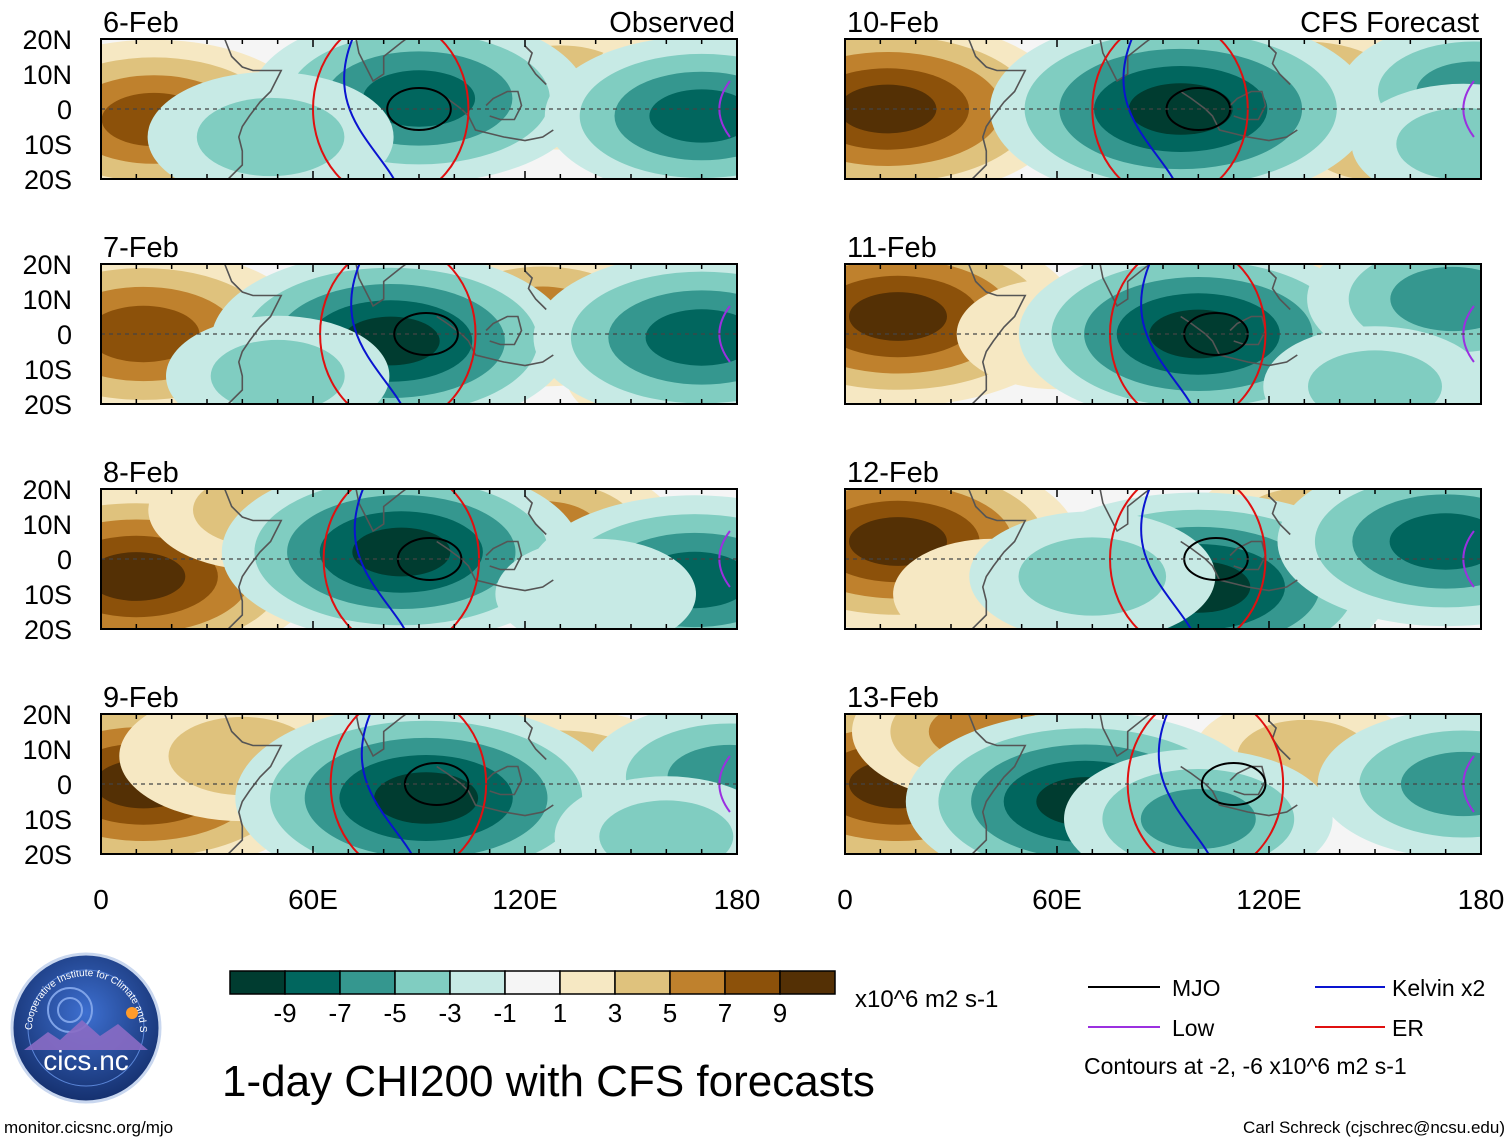 The height and width of the screenshot is (1142, 1510). I want to click on x-tick-label: 120E, so click(524, 899).